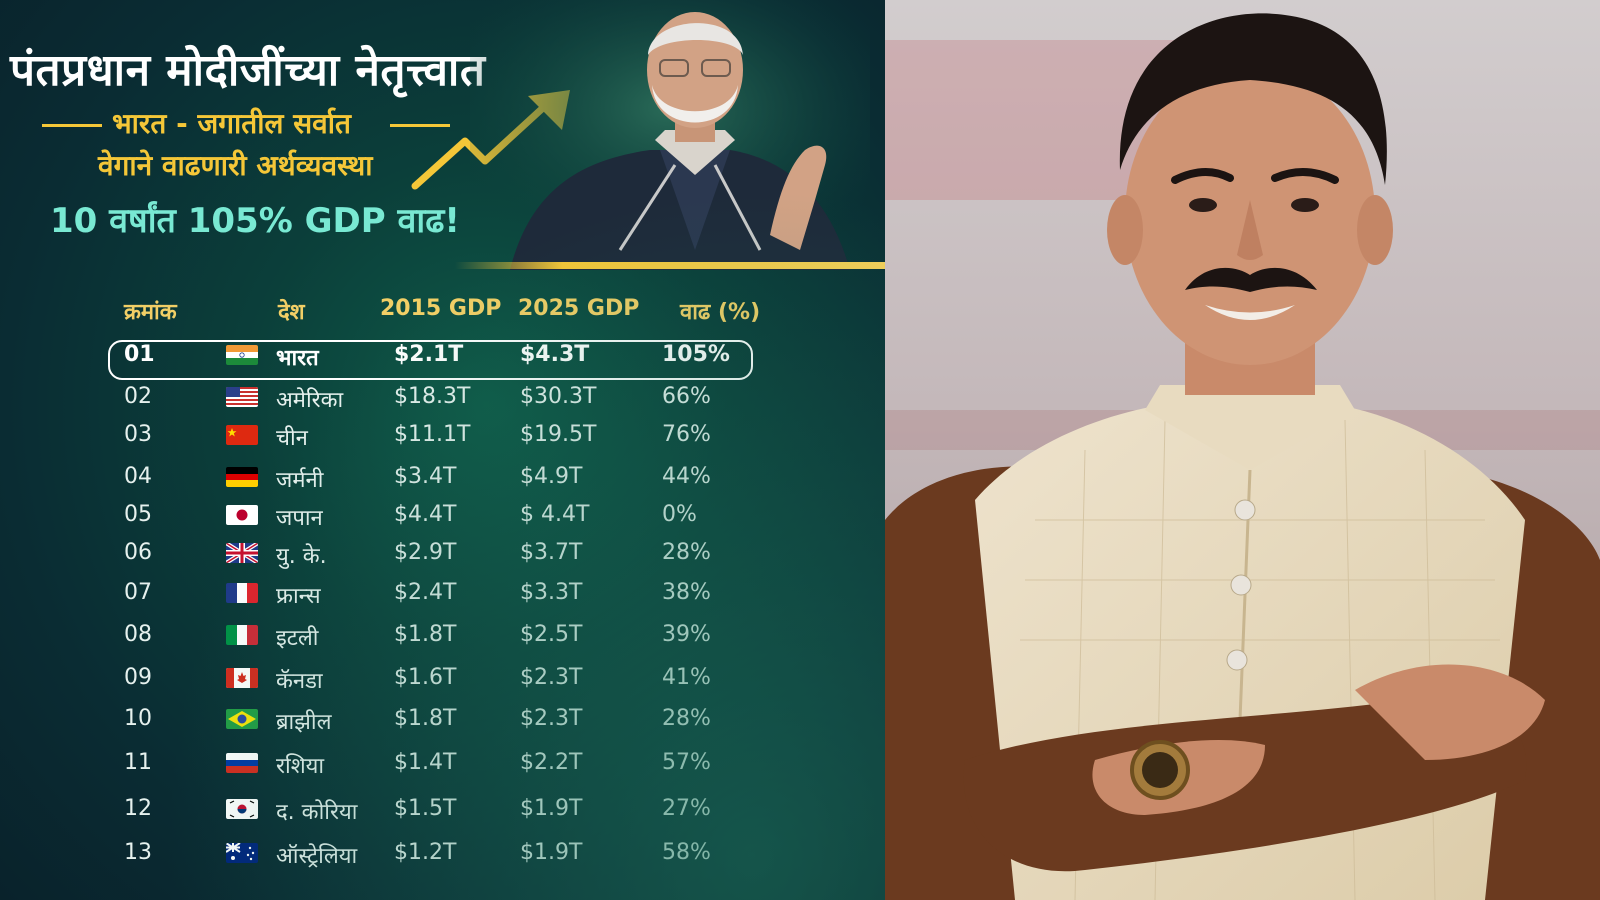 The image size is (1600, 900). I want to click on poster-growth-line: 10 वर्षांत 105% GDP वाढ!, so click(255, 221).